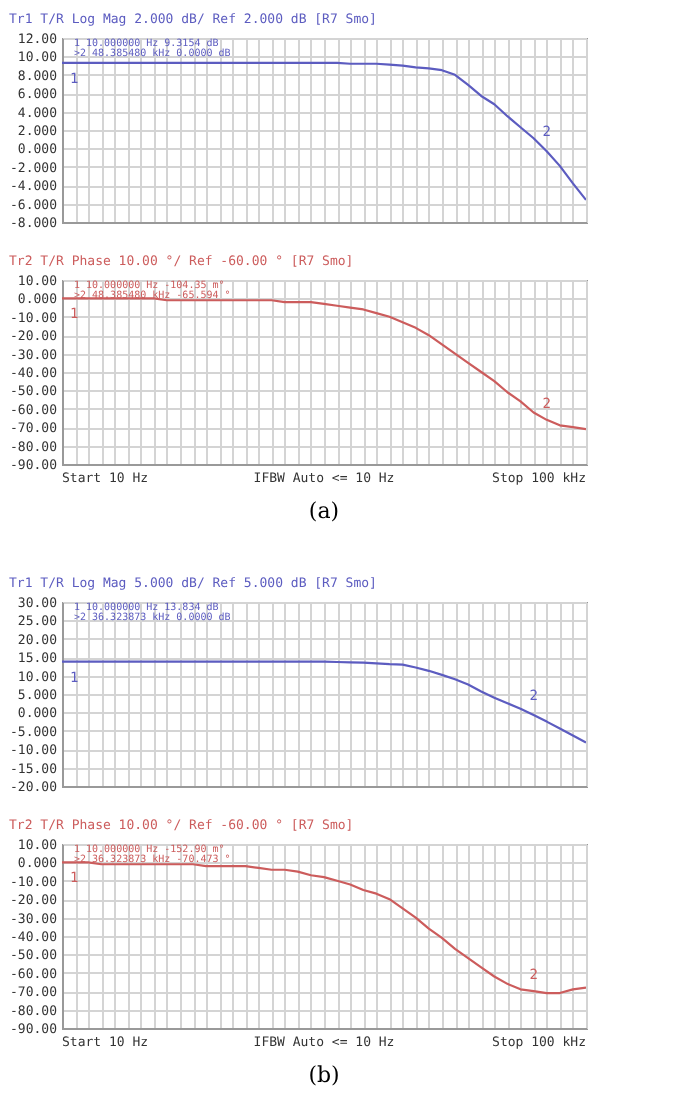 Image resolution: width=678 pixels, height=1100 pixels. I want to click on text: (b), so click(324, 1075).